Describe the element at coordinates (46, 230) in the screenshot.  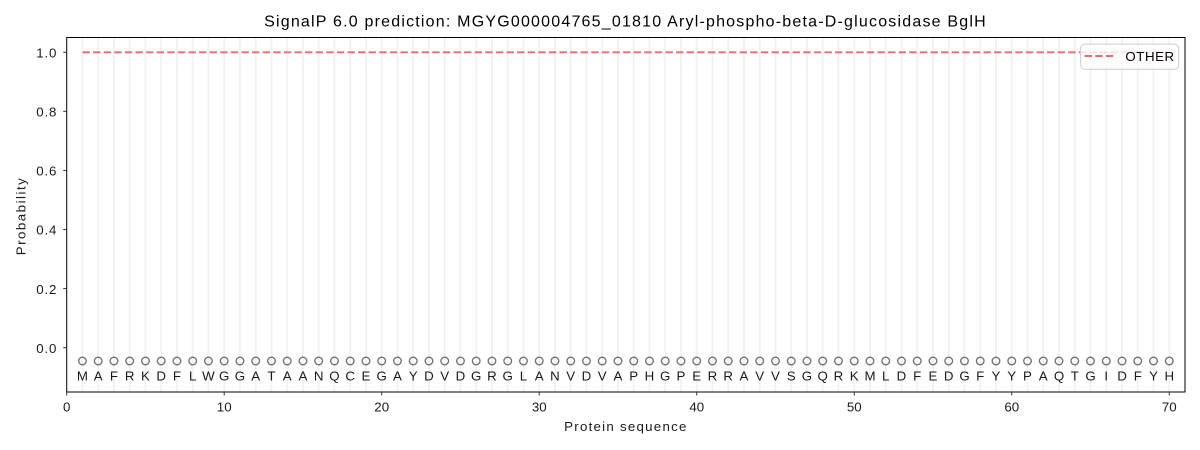
I see `svg-text: 0.4` at that location.